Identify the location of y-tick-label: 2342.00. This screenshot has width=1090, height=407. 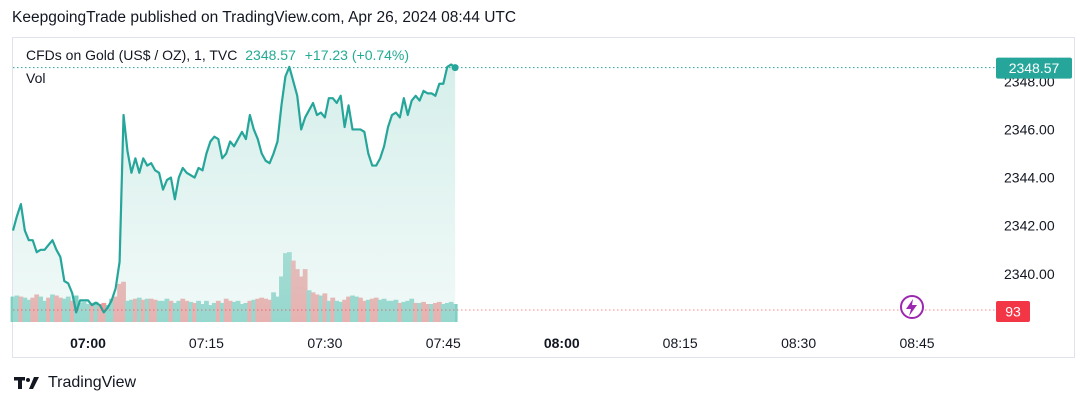
(1029, 226).